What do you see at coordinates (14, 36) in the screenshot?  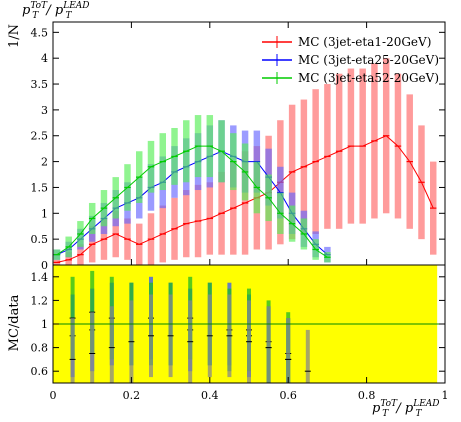 I see `y-axis-title: 1/N` at bounding box center [14, 36].